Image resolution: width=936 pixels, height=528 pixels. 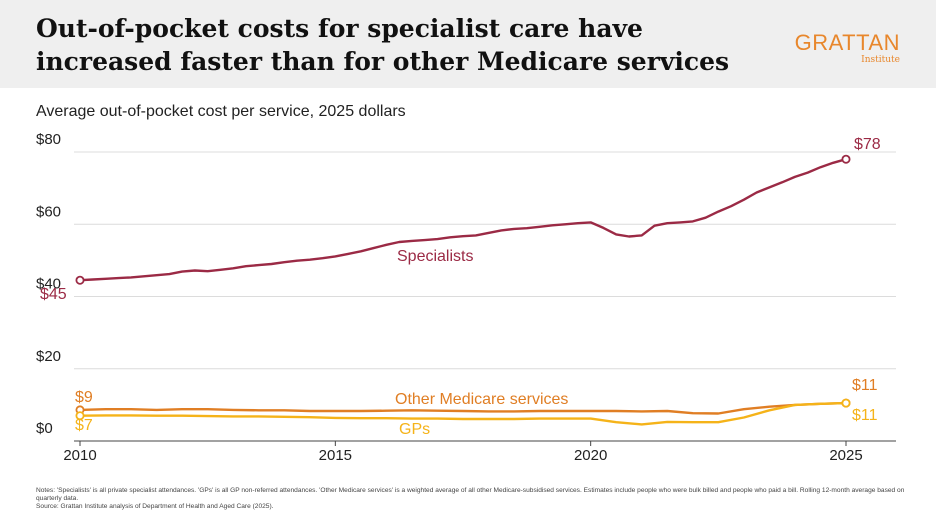 I want to click on x-tick-label: 2025, so click(x=845, y=455).